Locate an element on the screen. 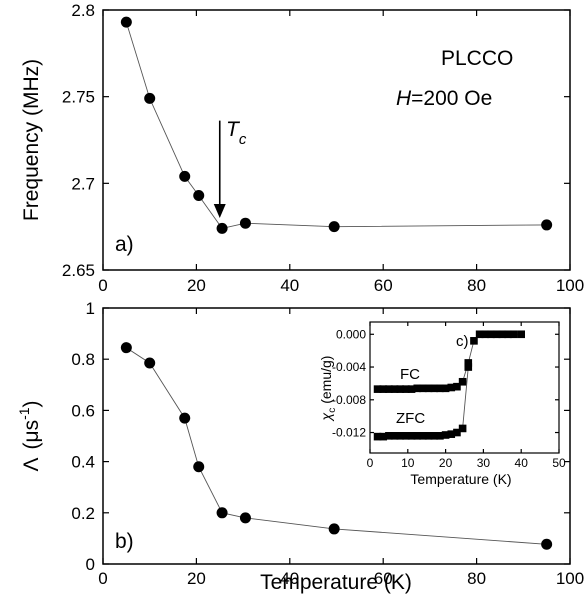 The height and width of the screenshot is (598, 587). panel-c-x-tick-label: 10 is located at coordinates (408, 463).